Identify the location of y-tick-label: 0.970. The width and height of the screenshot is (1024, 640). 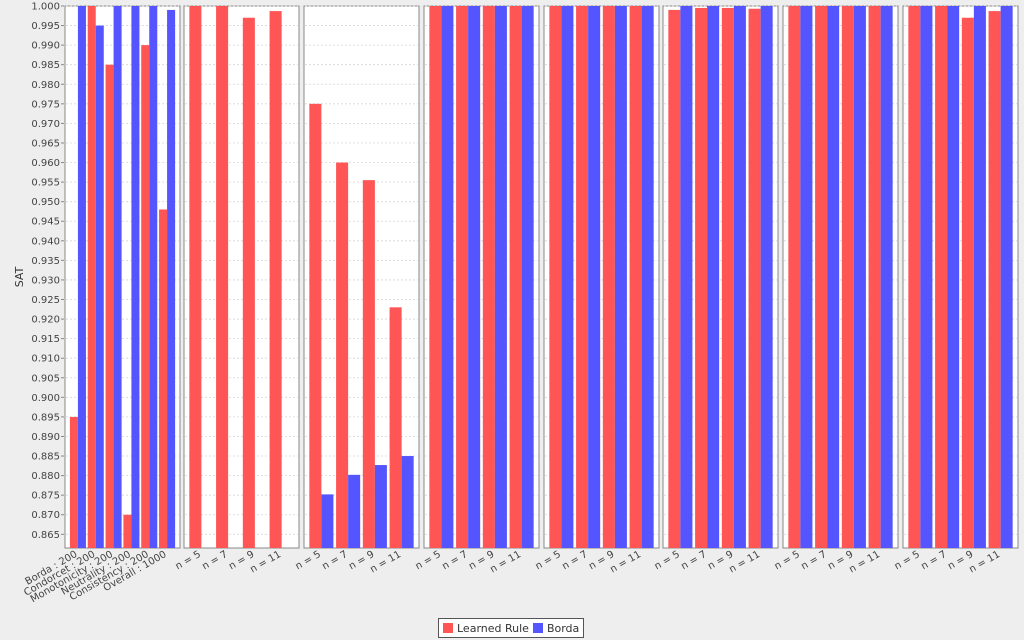
(45, 124).